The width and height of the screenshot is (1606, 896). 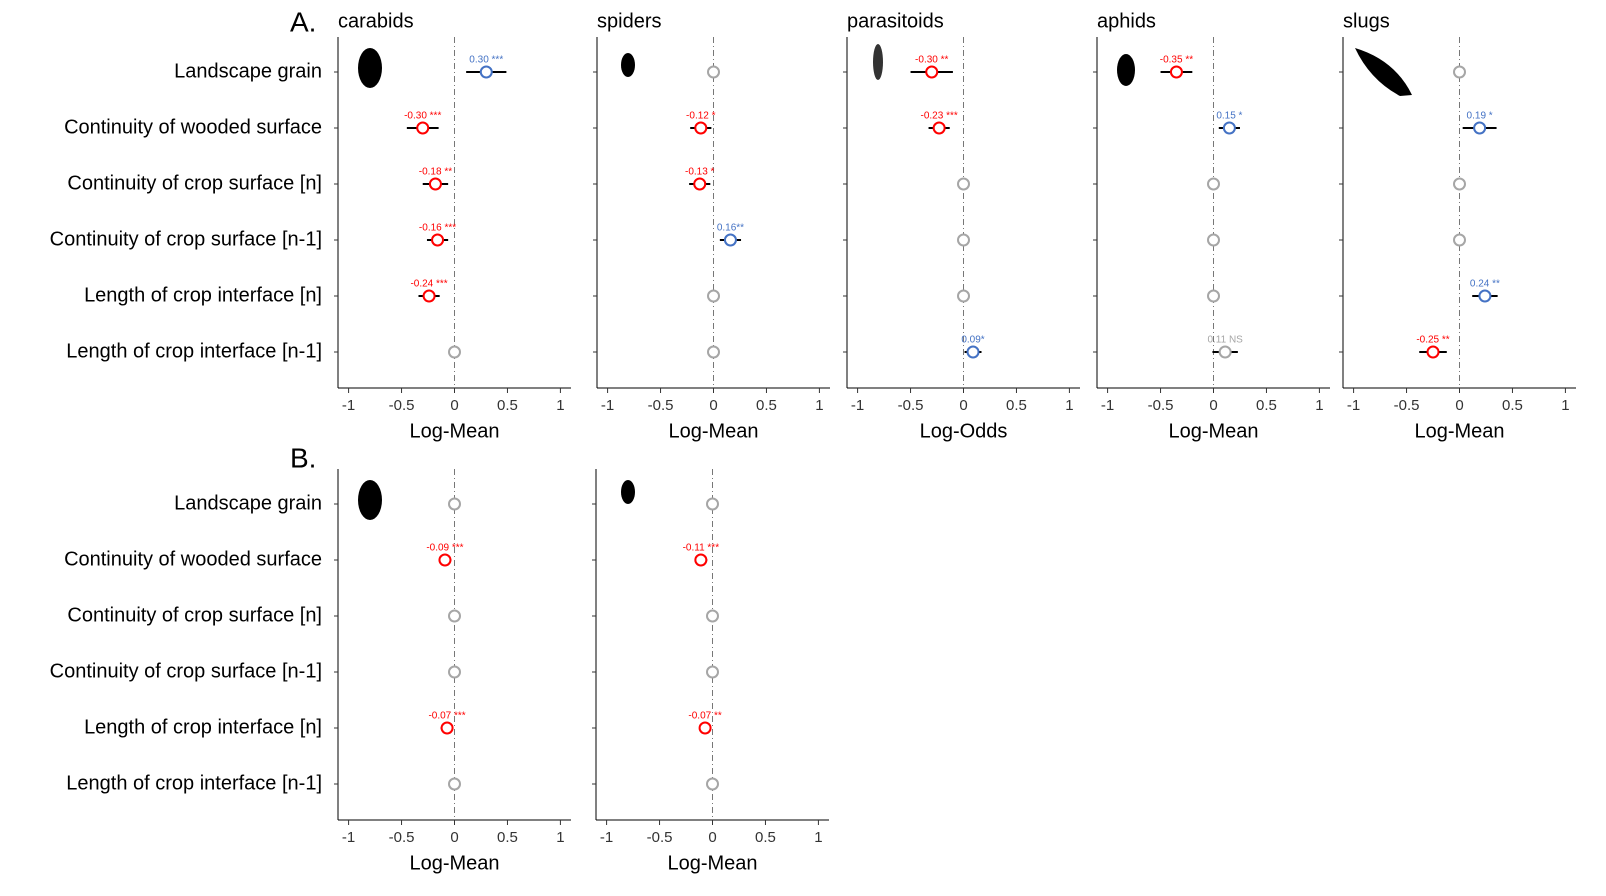 I want to click on value-label: -0.24 ***, so click(x=428, y=284).